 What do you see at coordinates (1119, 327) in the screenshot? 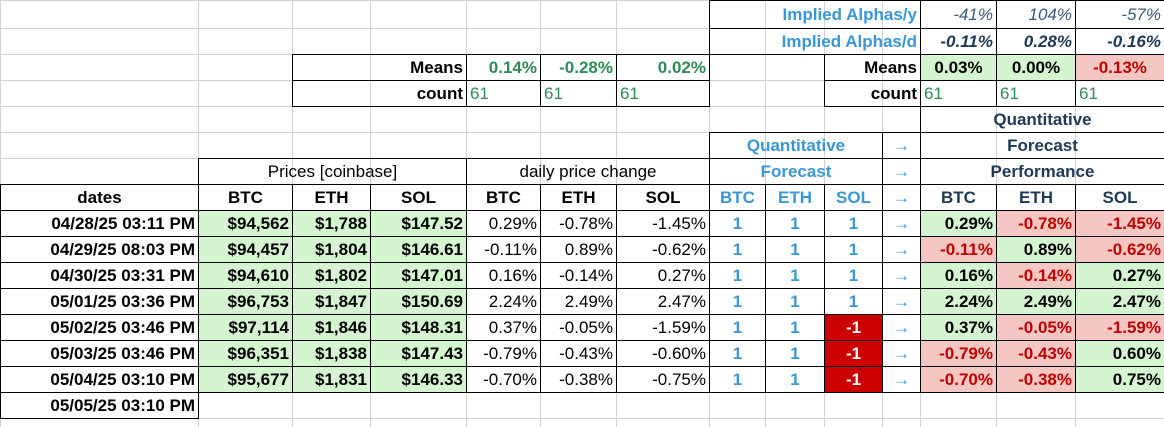
I see `performance: -1.59%` at bounding box center [1119, 327].